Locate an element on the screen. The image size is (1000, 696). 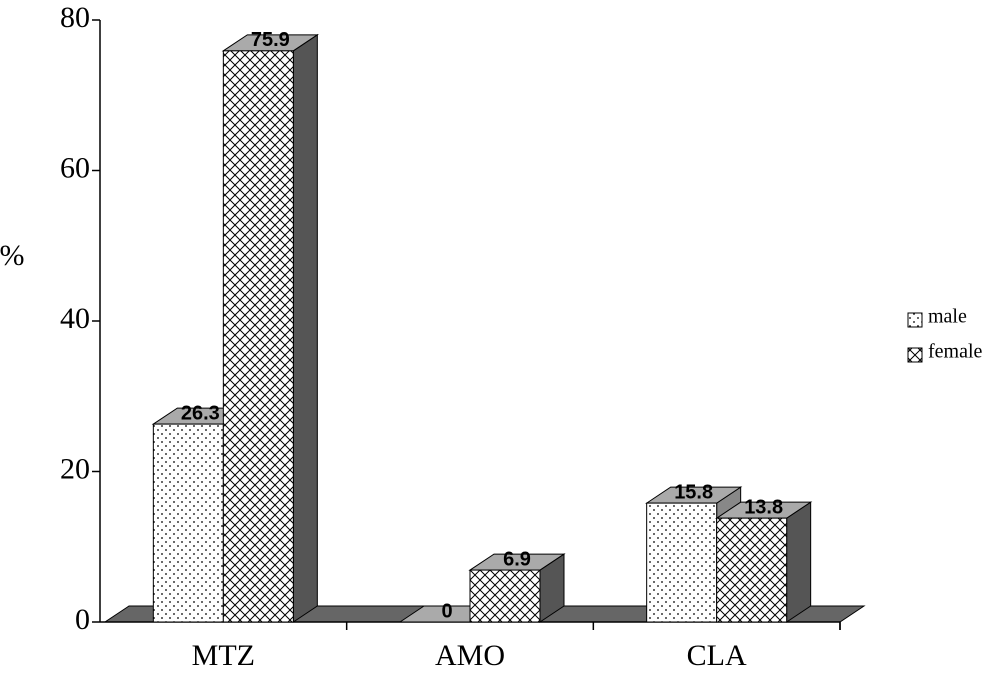
y-tick-label: 40 is located at coordinates (75, 318).